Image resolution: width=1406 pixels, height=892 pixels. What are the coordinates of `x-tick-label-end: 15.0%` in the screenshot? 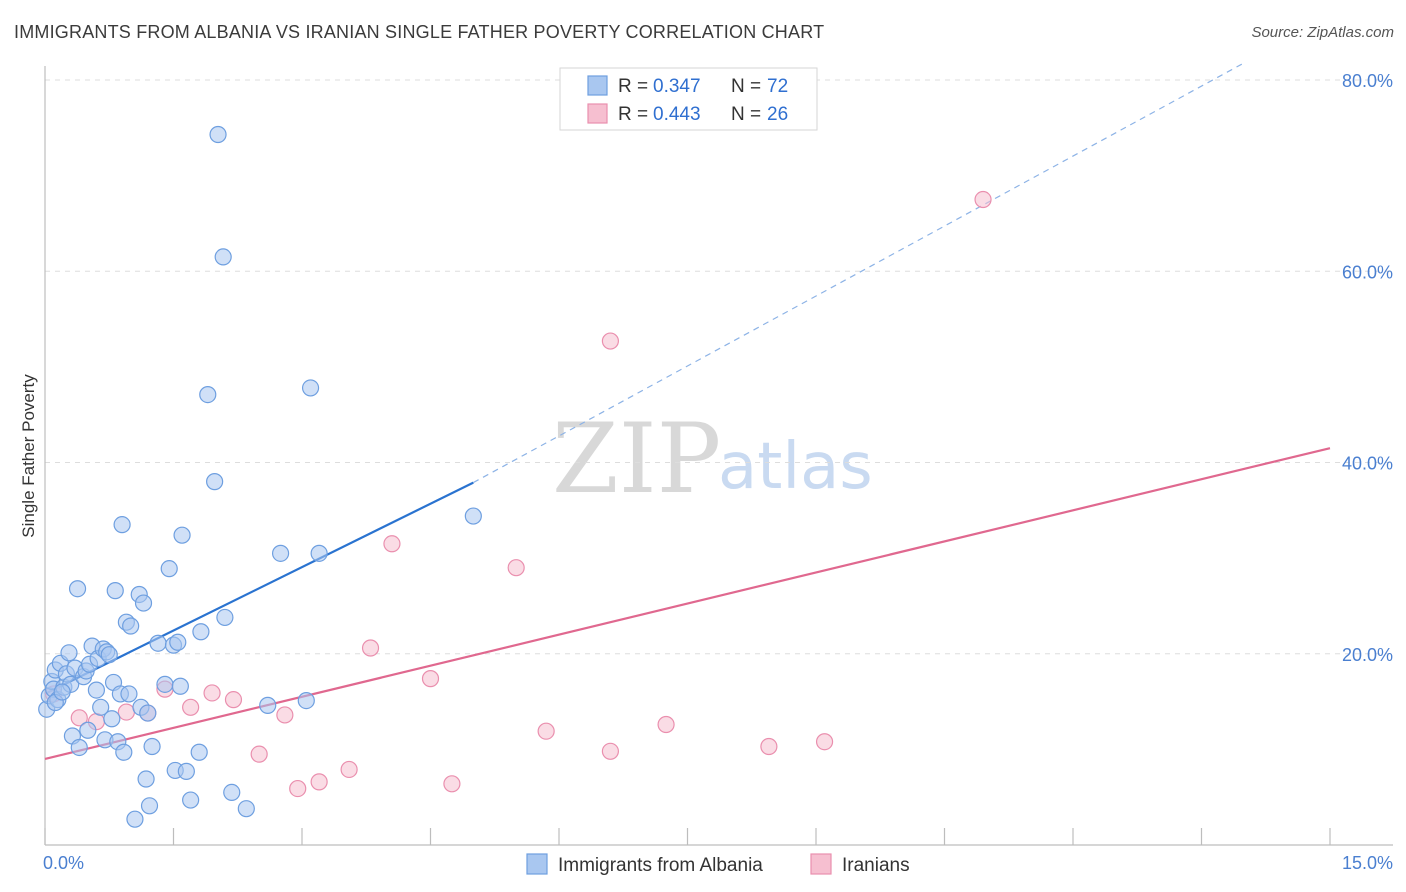 It's located at (1367, 863).